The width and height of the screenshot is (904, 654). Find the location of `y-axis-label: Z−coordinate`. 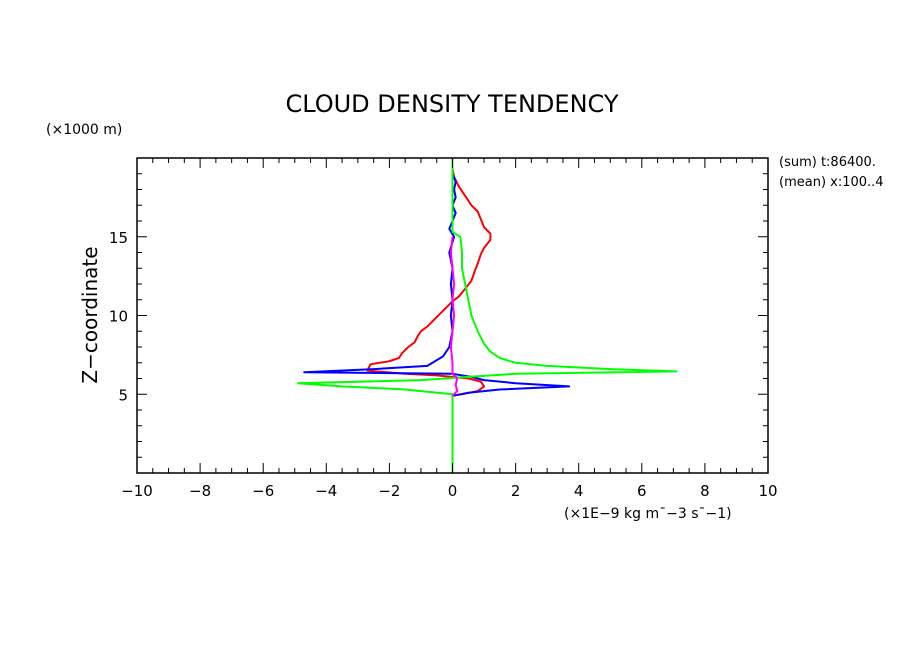

y-axis-label: Z−coordinate is located at coordinates (90, 314).